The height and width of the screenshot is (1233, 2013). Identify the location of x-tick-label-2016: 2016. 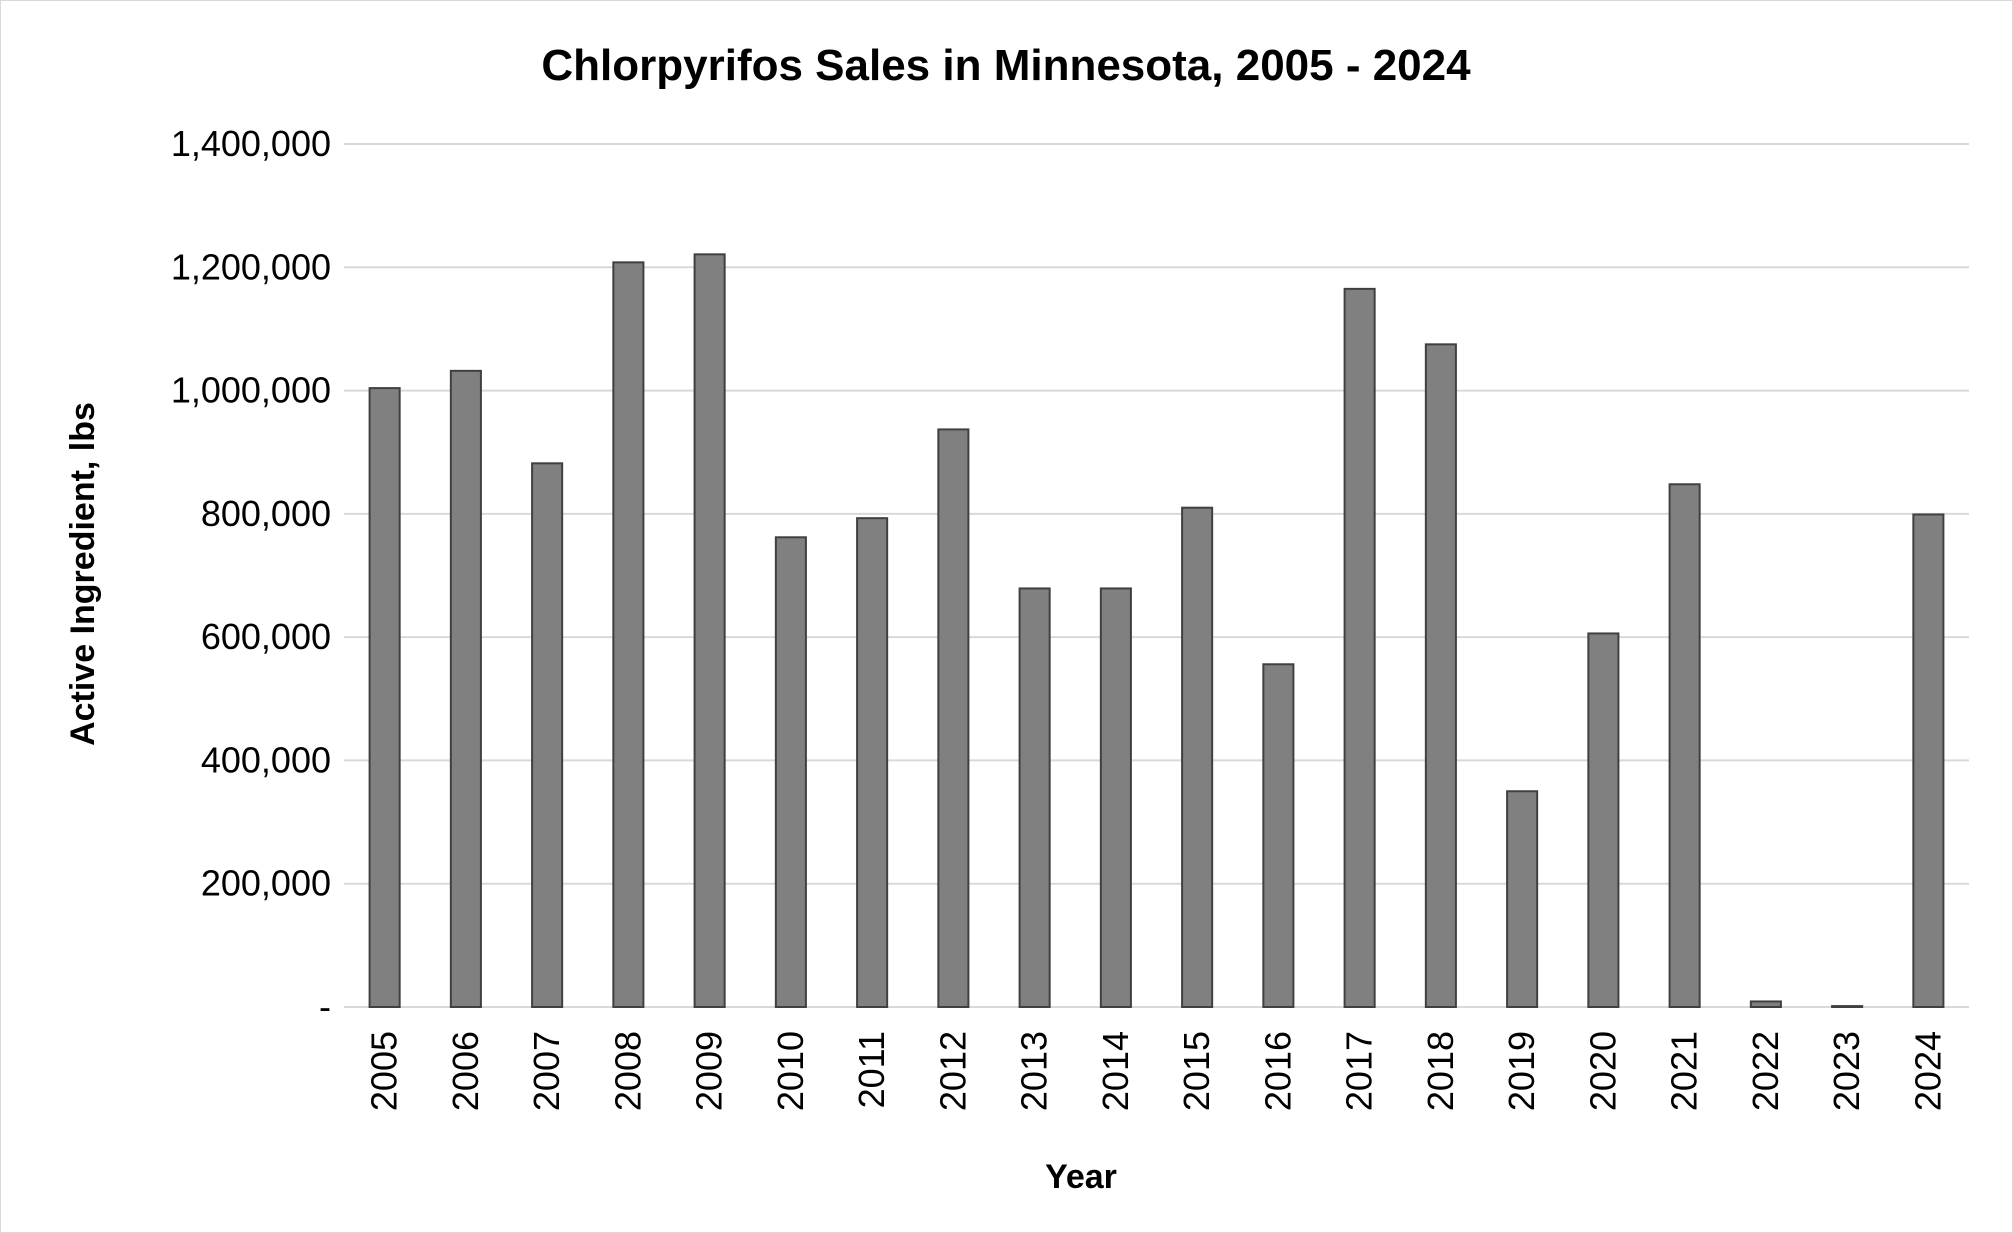
(1277, 1071).